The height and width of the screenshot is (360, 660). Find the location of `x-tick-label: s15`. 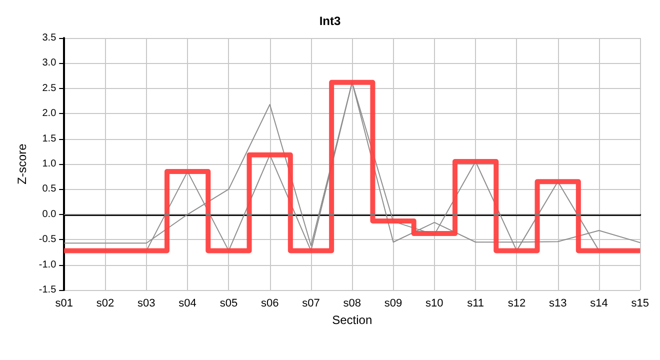

x-tick-label: s15 is located at coordinates (640, 304).